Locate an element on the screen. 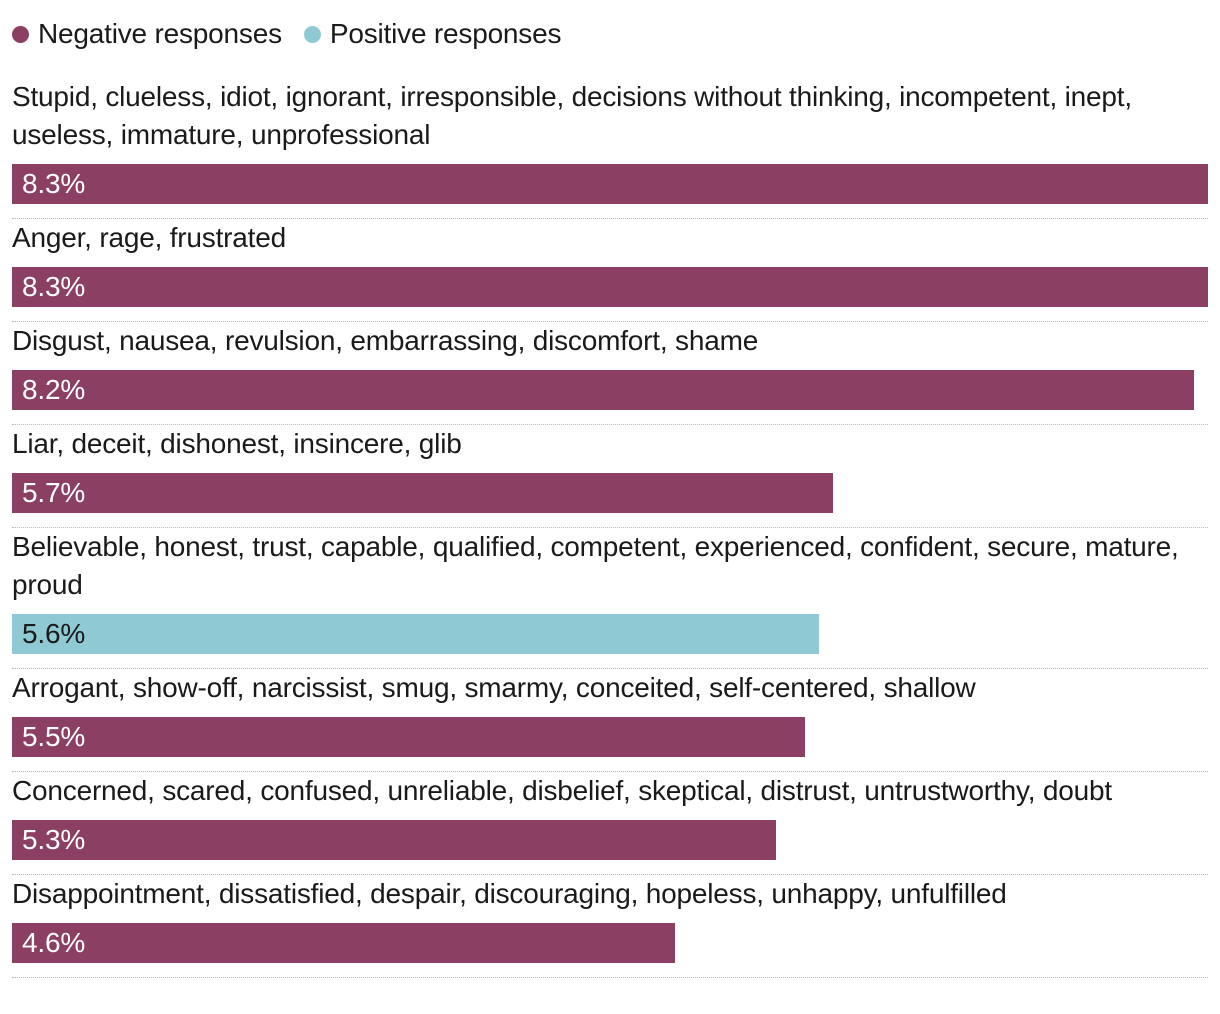  category-label: Liar, deceit, dishonest, insincere, glib is located at coordinates (237, 443).